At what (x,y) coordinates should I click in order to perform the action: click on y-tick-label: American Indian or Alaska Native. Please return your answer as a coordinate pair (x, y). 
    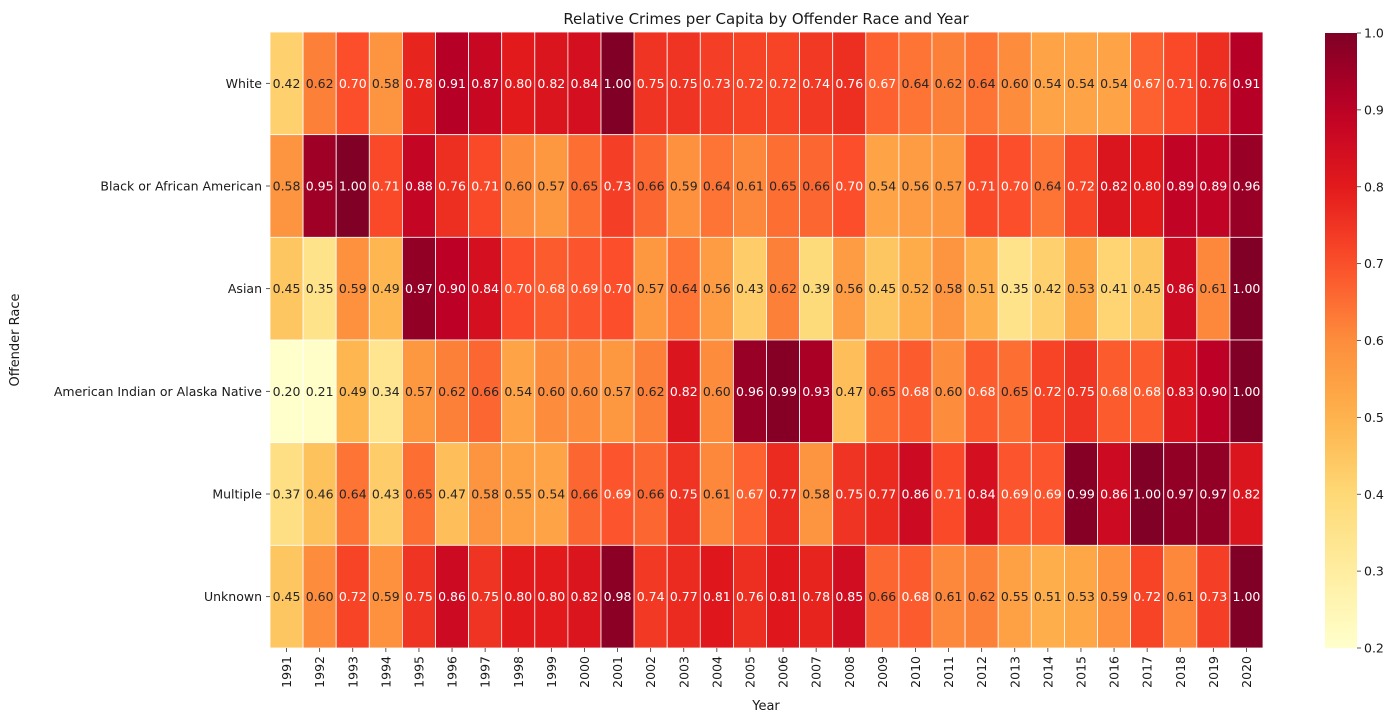
    Looking at the image, I should click on (158, 391).